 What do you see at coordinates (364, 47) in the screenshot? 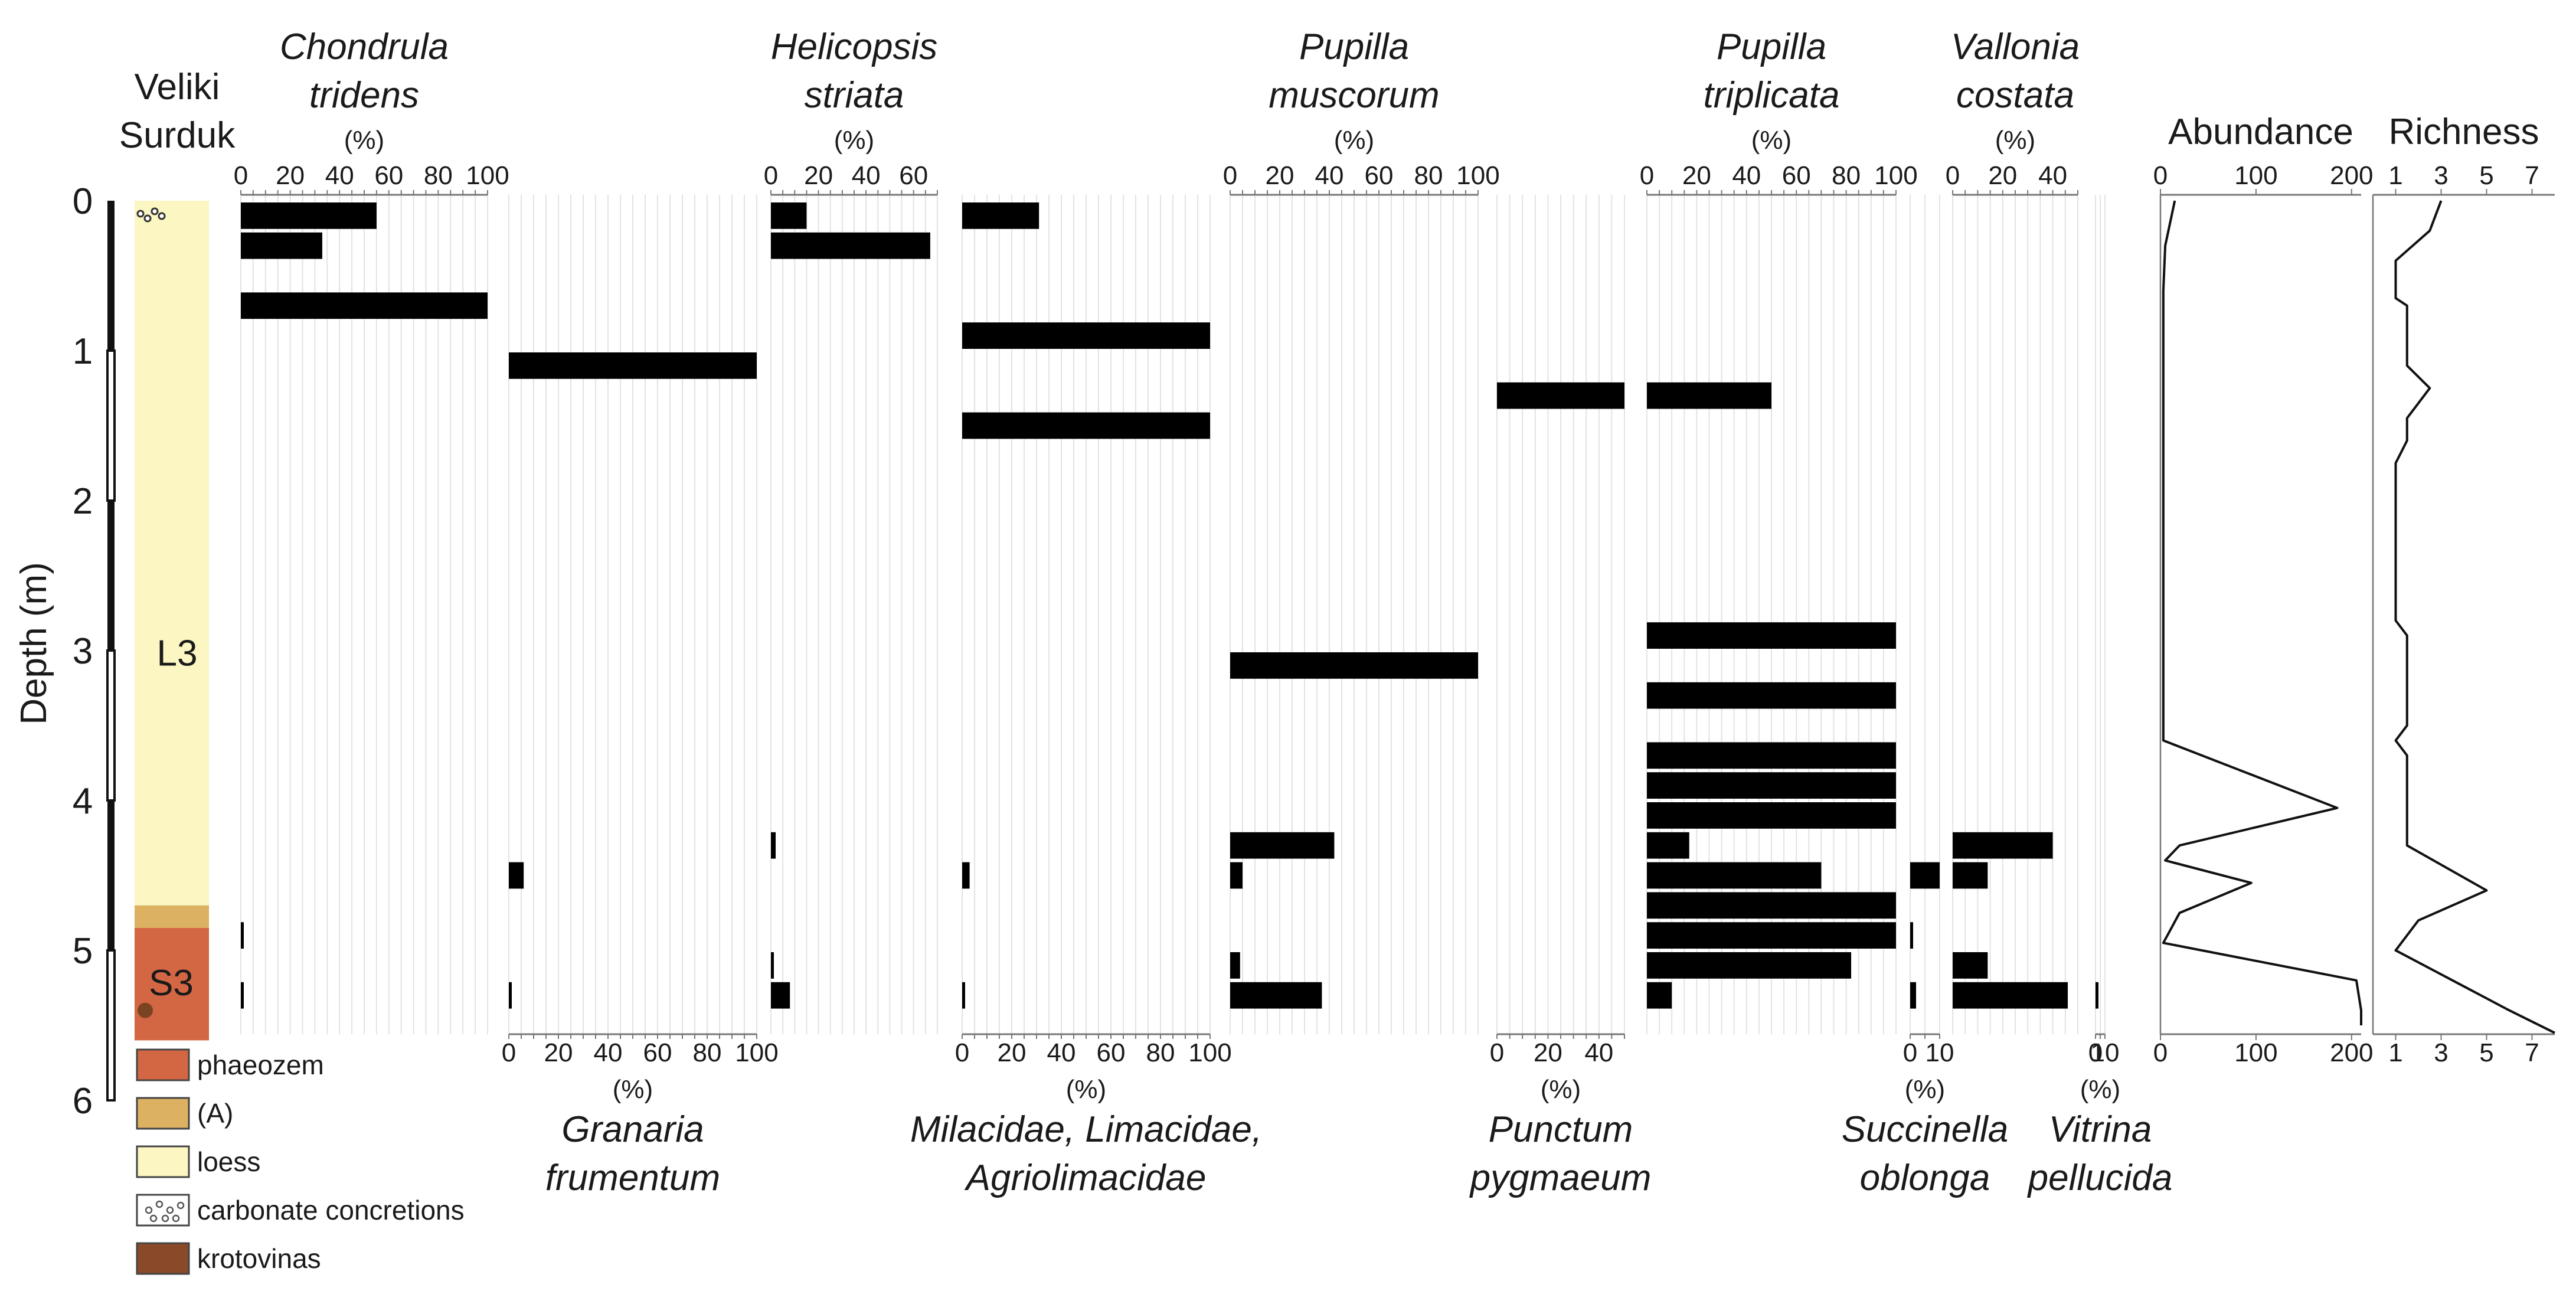
I see `taxon-name: Chondrula` at bounding box center [364, 47].